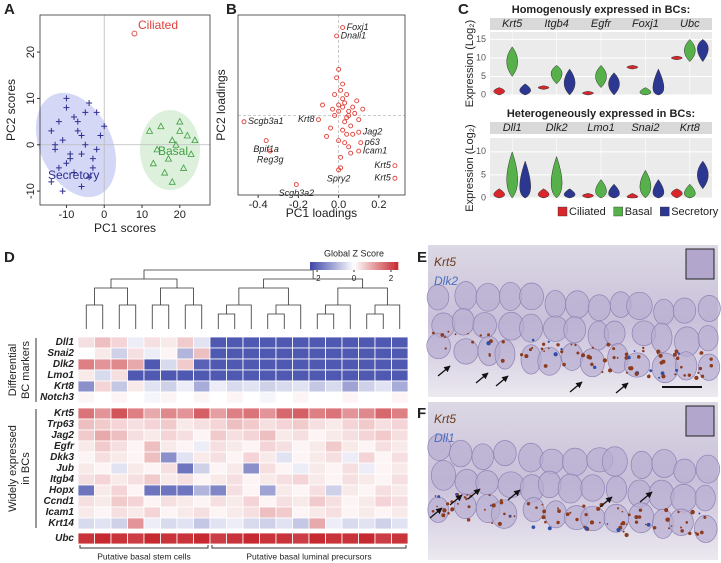 The height and width of the screenshot is (563, 721). Describe the element at coordinates (144, 556) in the screenshot. I see `column-group-label: Putative basal stem cells` at that location.